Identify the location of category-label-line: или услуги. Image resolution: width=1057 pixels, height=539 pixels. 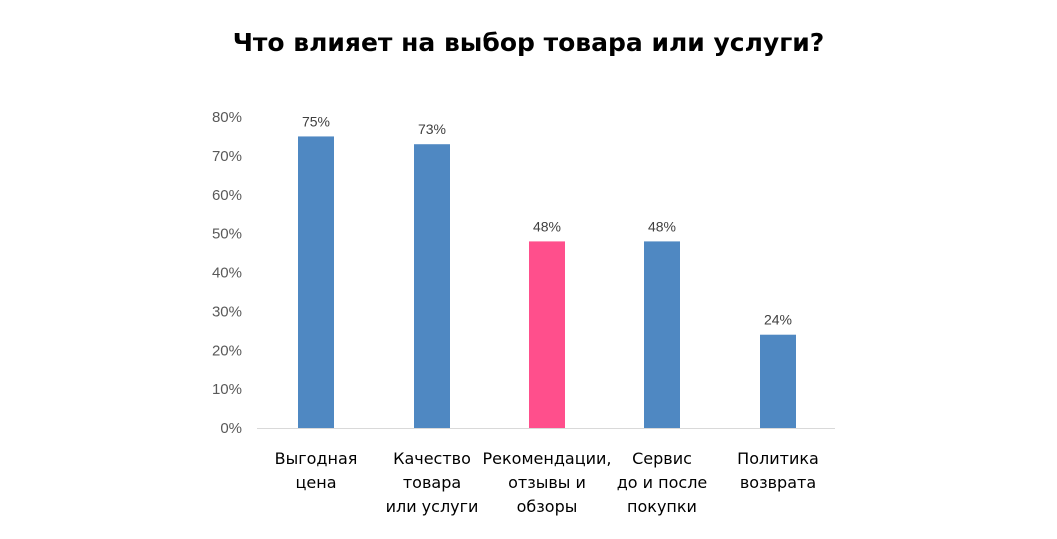
(432, 506).